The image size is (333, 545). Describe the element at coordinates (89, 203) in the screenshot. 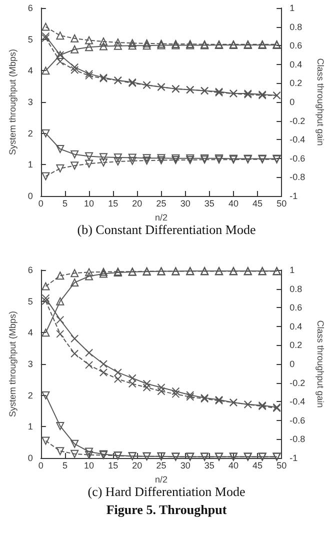

I see `x-tick-label: 10` at that location.